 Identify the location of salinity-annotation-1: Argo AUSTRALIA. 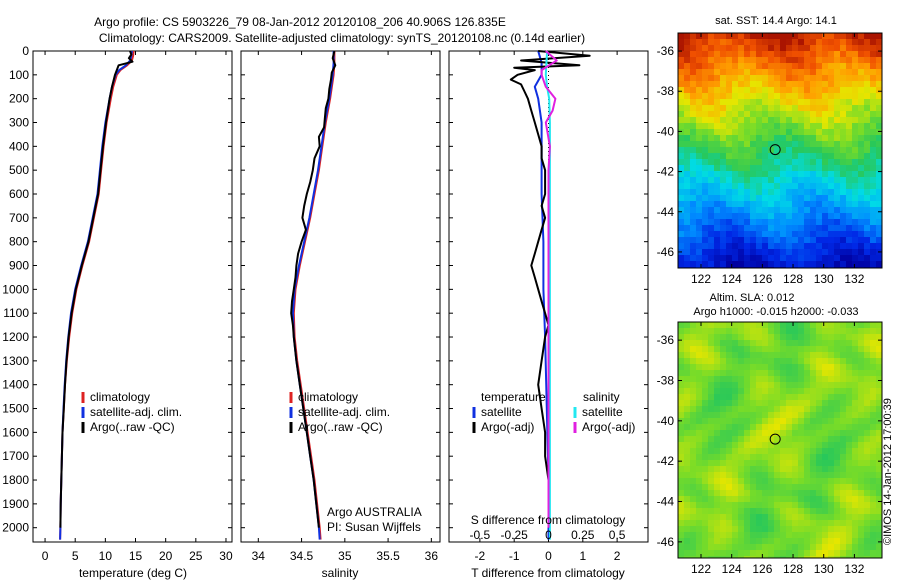
(374, 512).